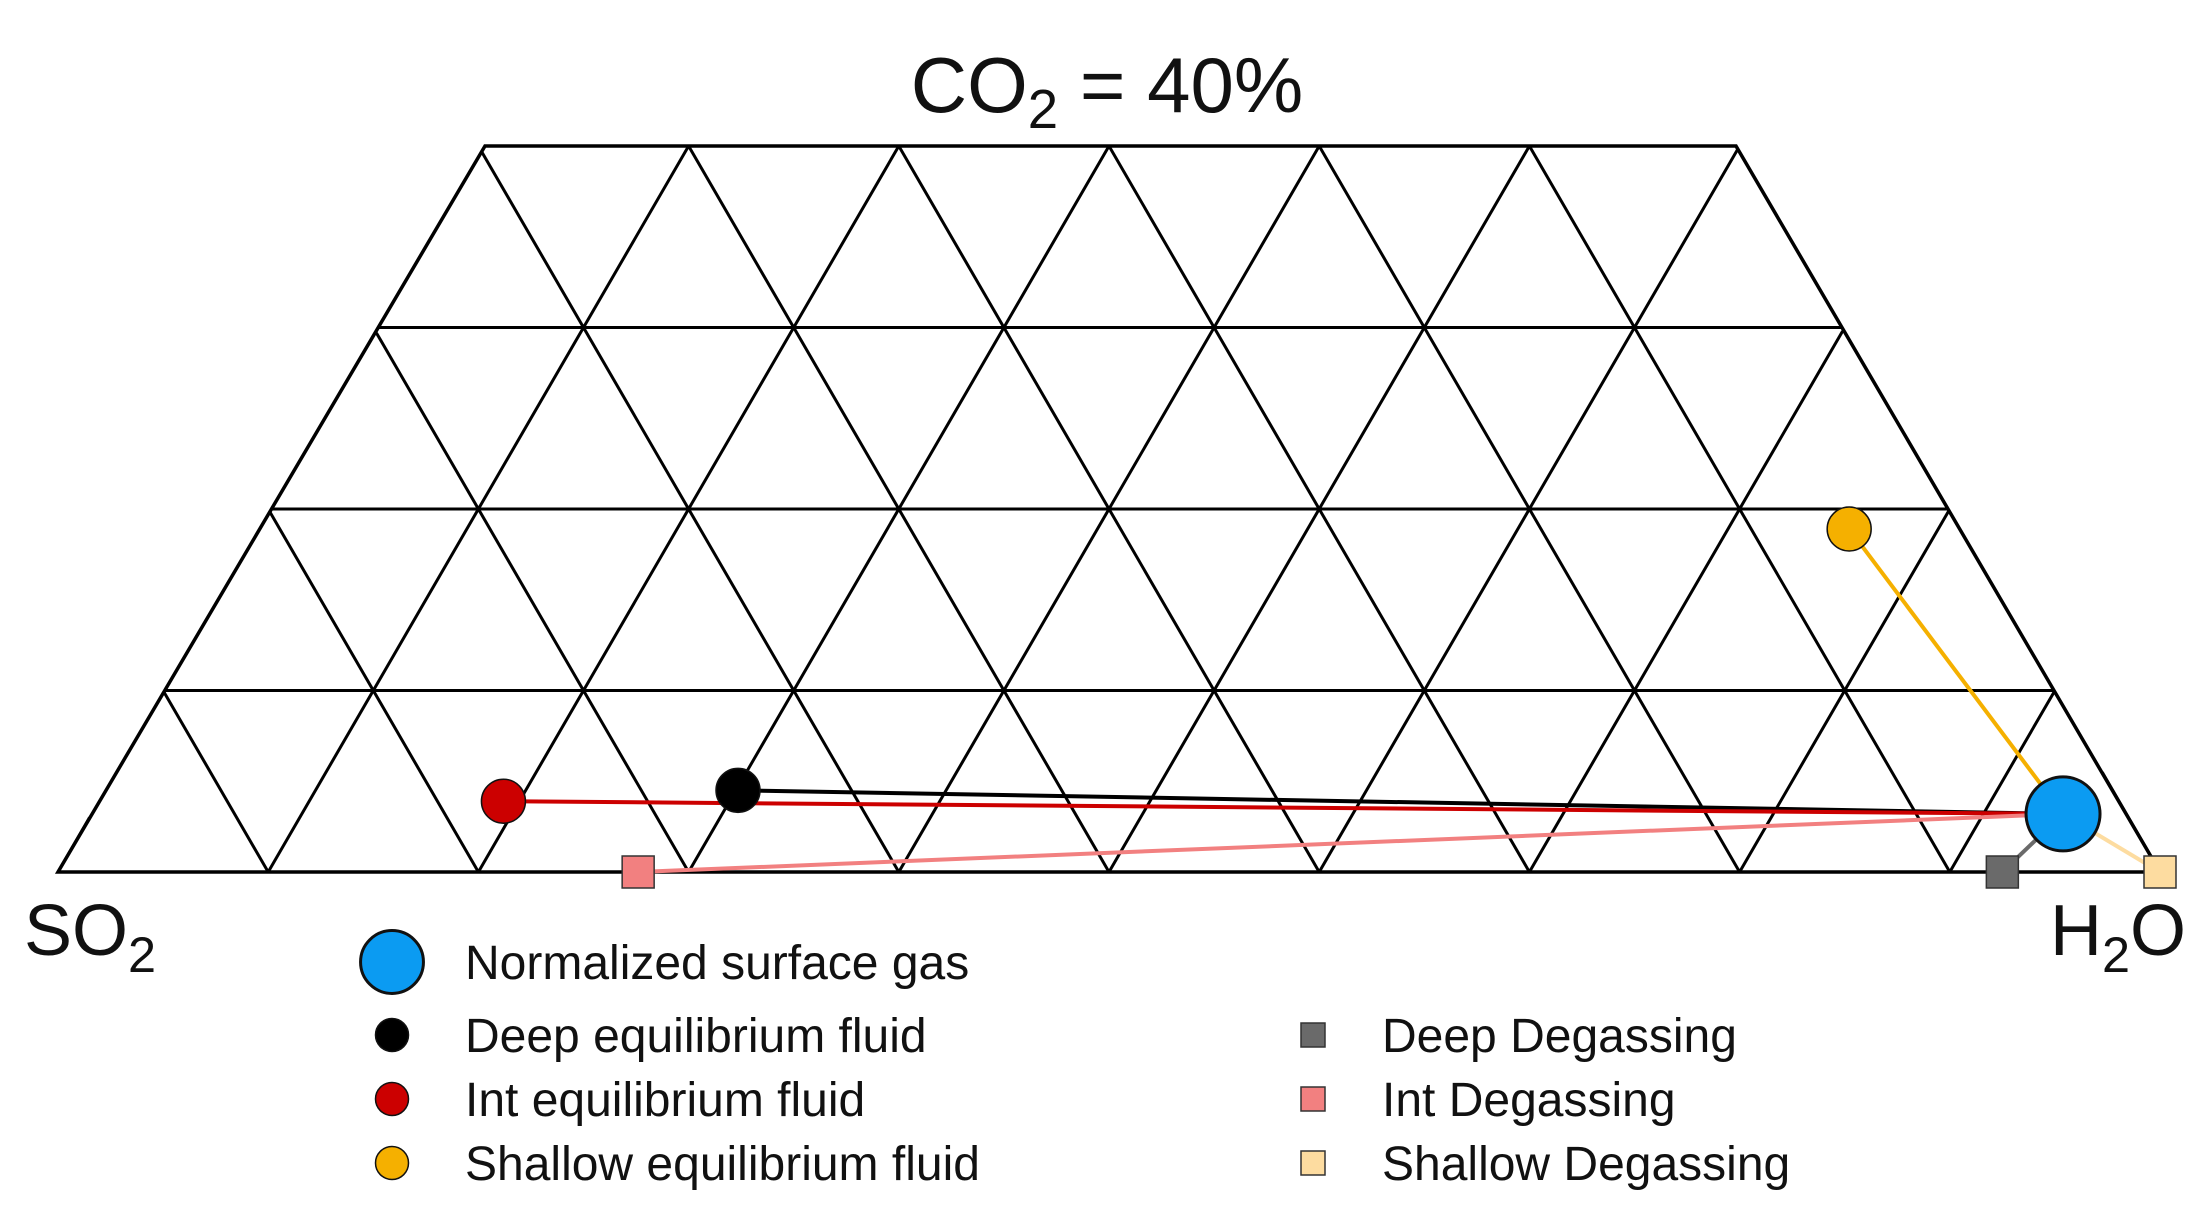 The height and width of the screenshot is (1212, 2211). Describe the element at coordinates (392, 962) in the screenshot. I see `legend-marker-normalized` at that location.